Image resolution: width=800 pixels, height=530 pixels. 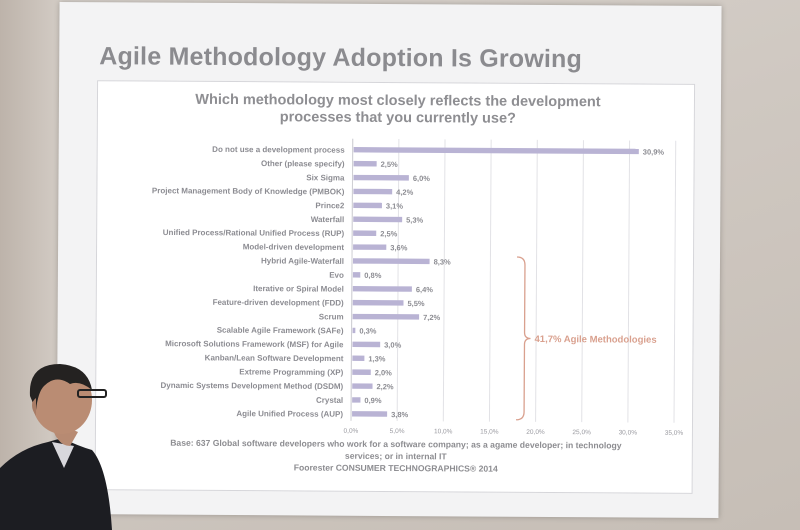 I want to click on value-label: 0,9%, so click(x=372, y=400).